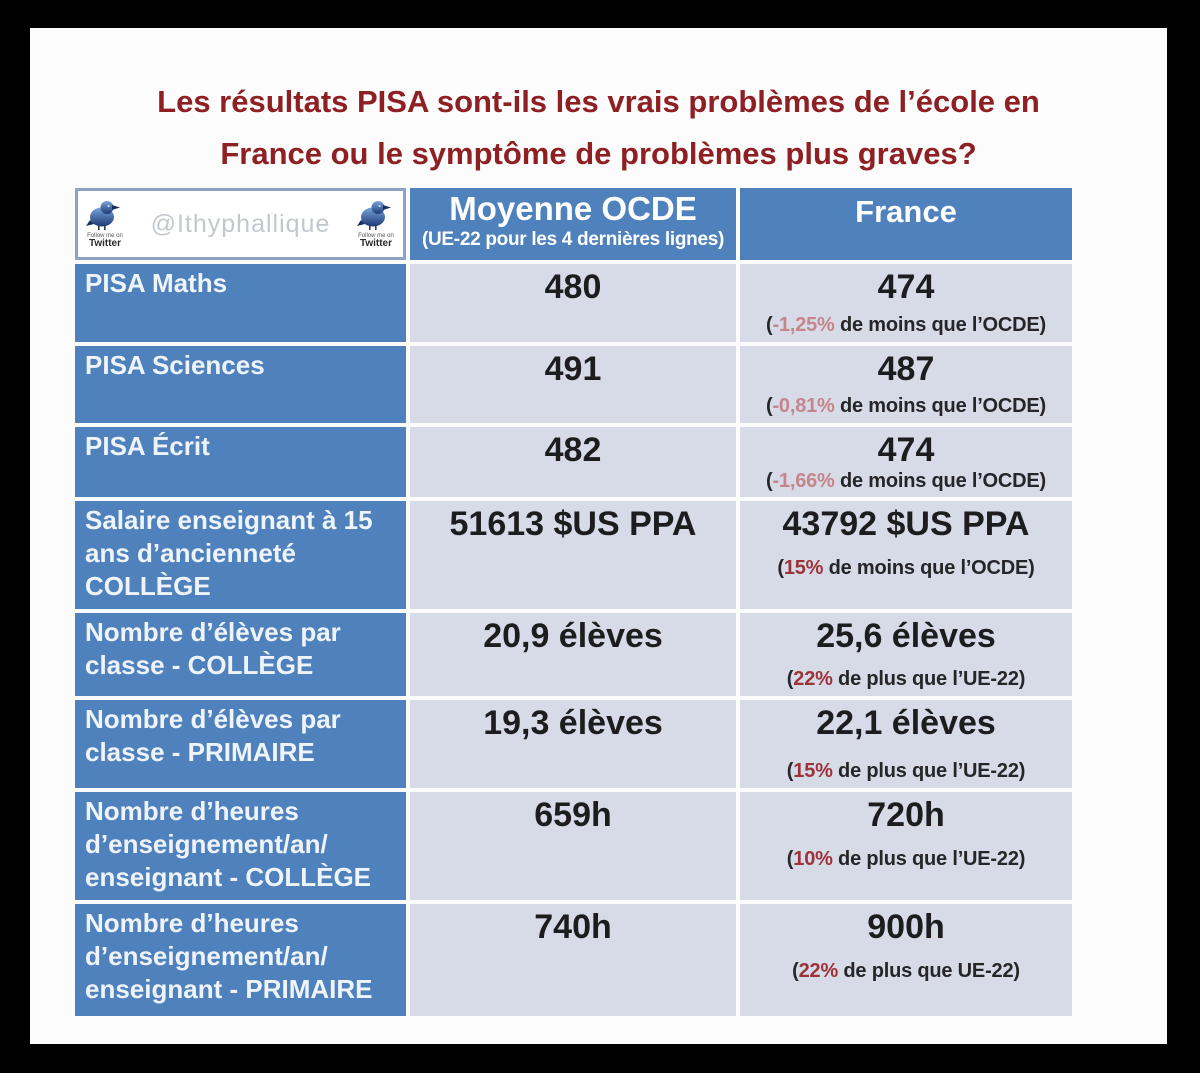 Image resolution: width=1200 pixels, height=1073 pixels. Describe the element at coordinates (906, 211) in the screenshot. I see `france-header-title: France` at that location.